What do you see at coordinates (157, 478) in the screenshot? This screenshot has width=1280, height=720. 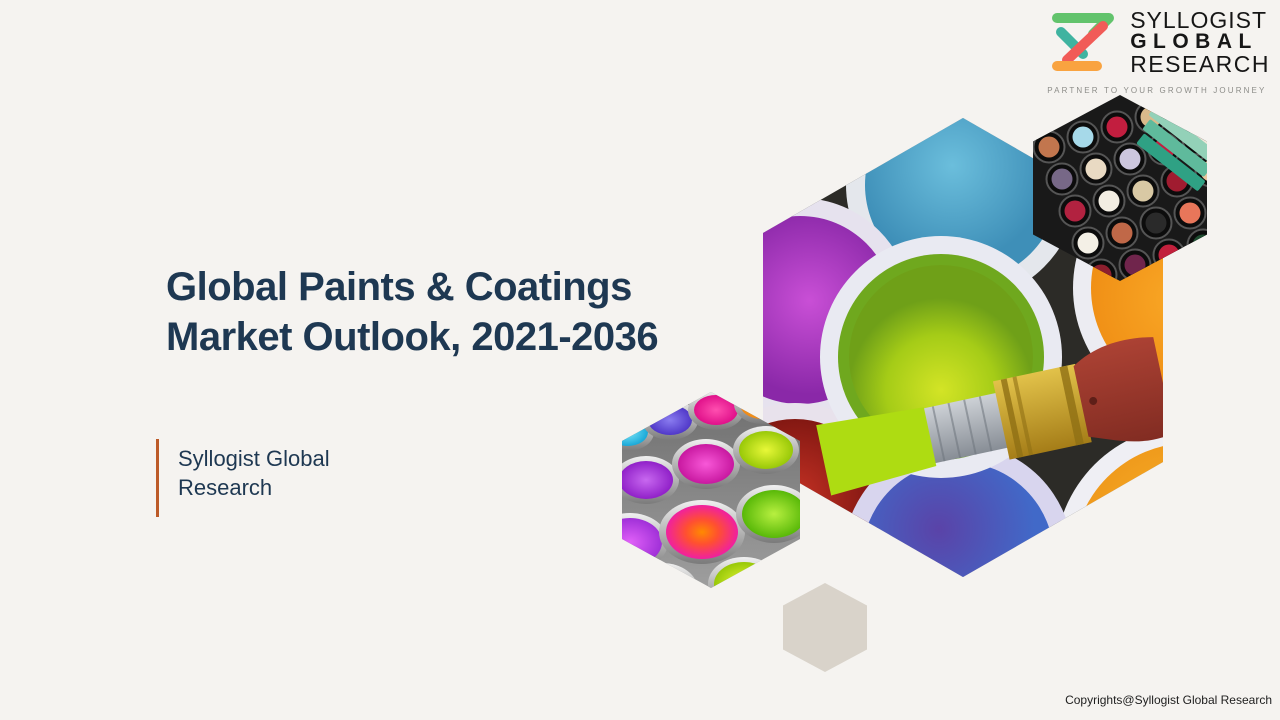 I see `byline-accent-bar` at bounding box center [157, 478].